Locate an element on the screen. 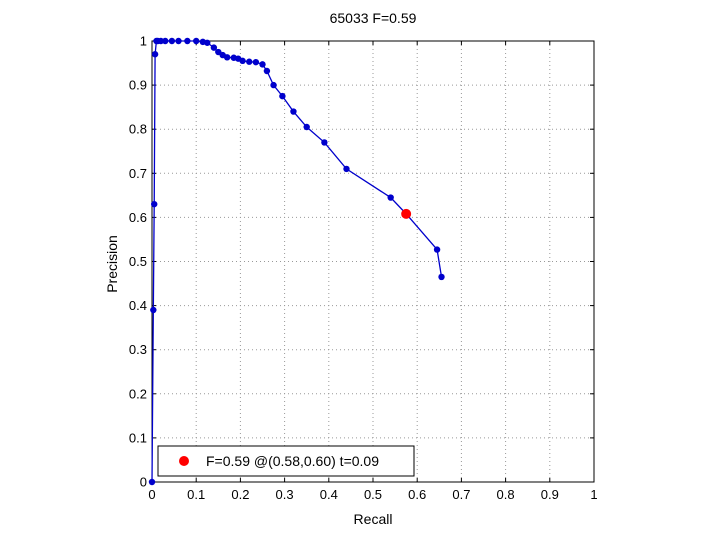 Image resolution: width=720 pixels, height=545 pixels. legend-box is located at coordinates (286, 461).